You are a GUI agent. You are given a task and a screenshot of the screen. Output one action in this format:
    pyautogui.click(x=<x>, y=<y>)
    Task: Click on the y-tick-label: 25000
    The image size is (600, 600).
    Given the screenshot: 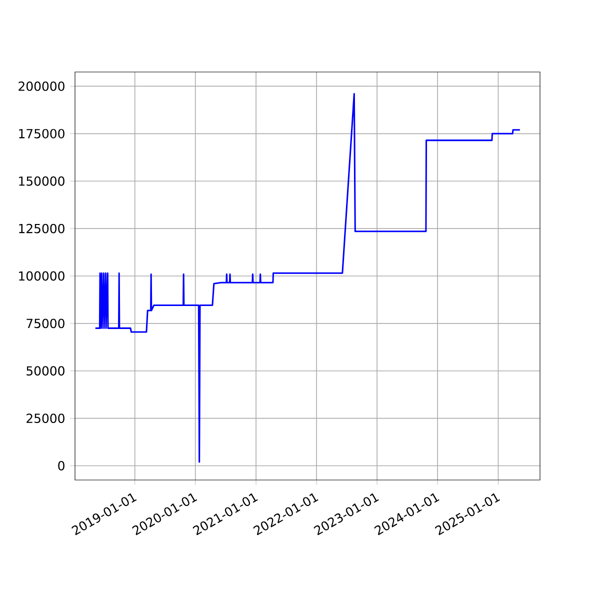 What is the action you would take?
    pyautogui.click(x=45, y=419)
    